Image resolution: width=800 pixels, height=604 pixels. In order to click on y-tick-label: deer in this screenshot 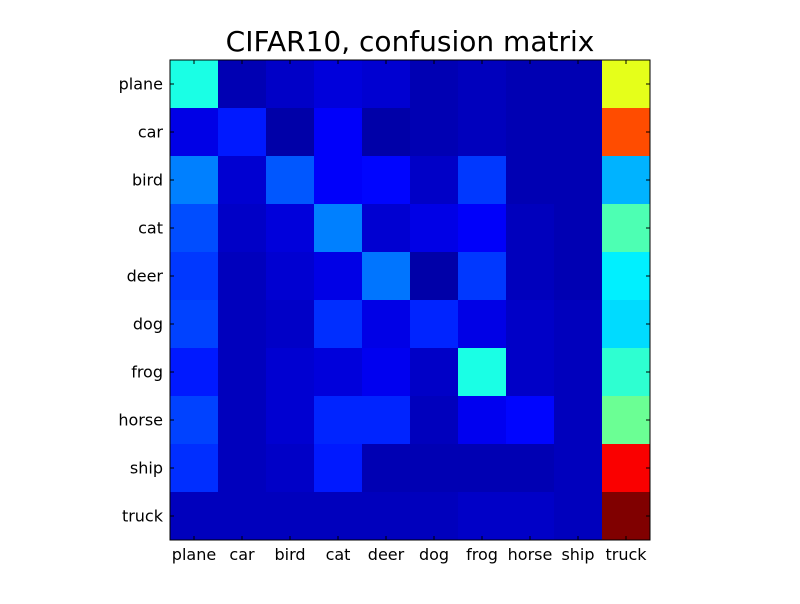, I will do `click(145, 276)`.